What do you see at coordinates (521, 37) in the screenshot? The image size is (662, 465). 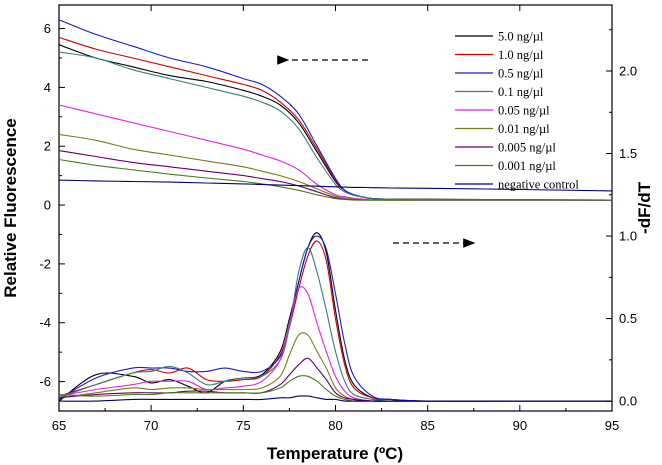 I see `legend-label-0: 5.0 ng/µl` at bounding box center [521, 37].